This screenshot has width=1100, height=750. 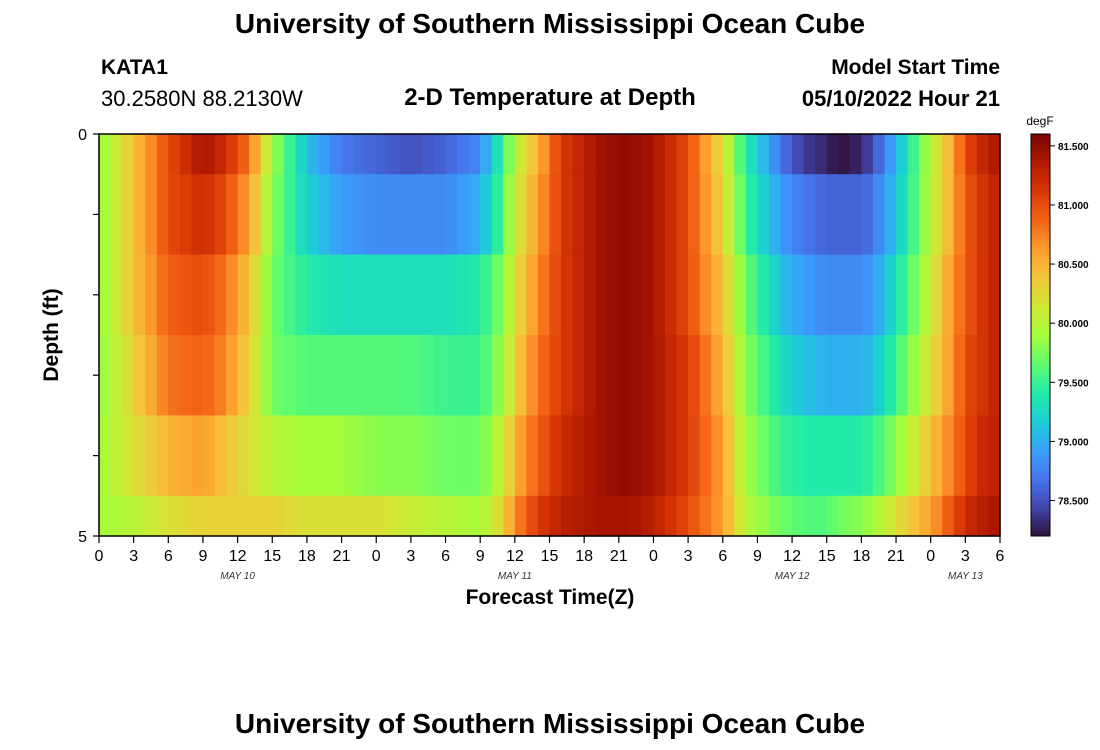 I want to click on x-tick-label: 6, so click(x=1000, y=556).